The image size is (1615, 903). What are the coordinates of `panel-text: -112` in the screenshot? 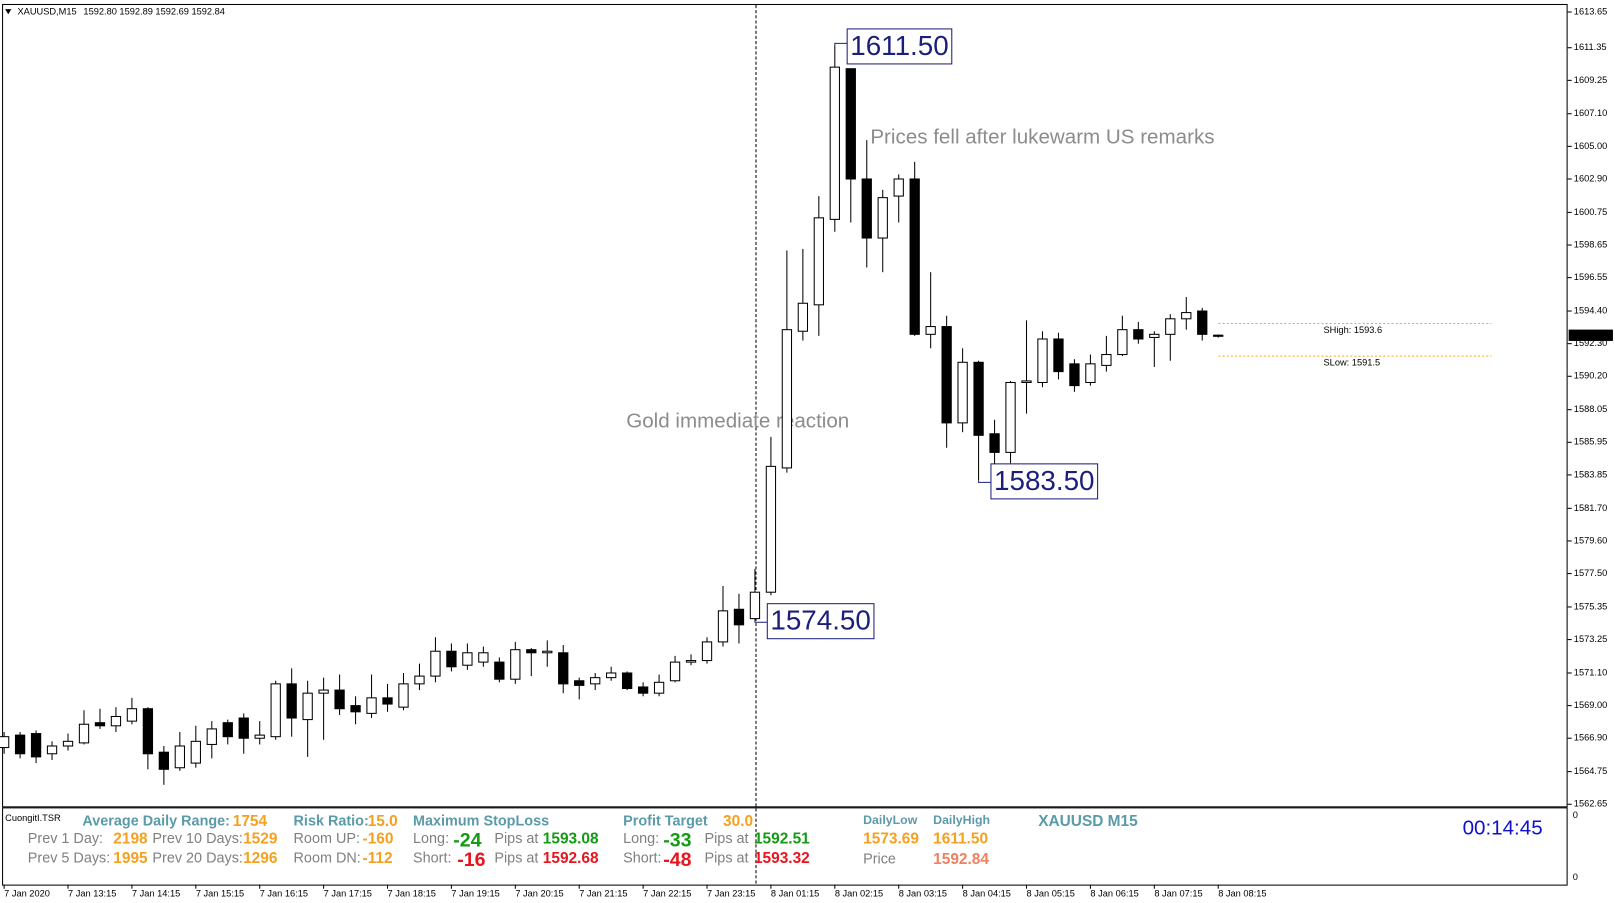 It's located at (378, 858).